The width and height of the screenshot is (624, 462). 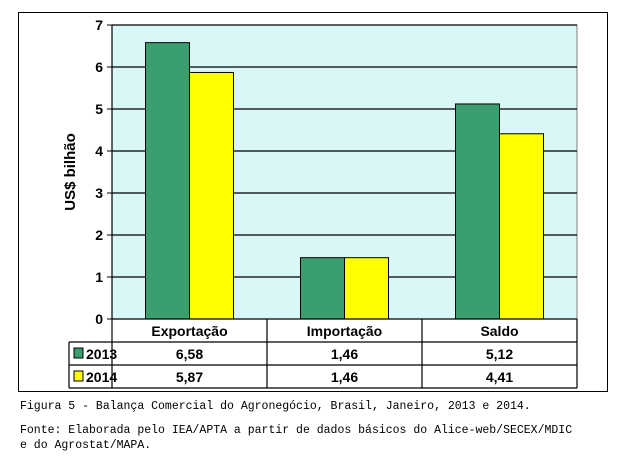 I want to click on data-label-2014: 5,87, so click(x=189, y=377).